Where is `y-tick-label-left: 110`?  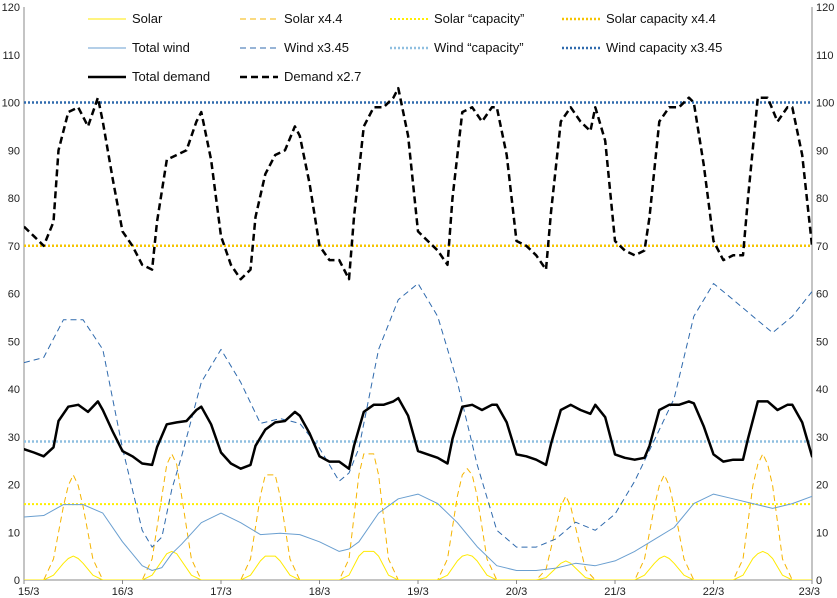 y-tick-label-left: 110 is located at coordinates (11, 56).